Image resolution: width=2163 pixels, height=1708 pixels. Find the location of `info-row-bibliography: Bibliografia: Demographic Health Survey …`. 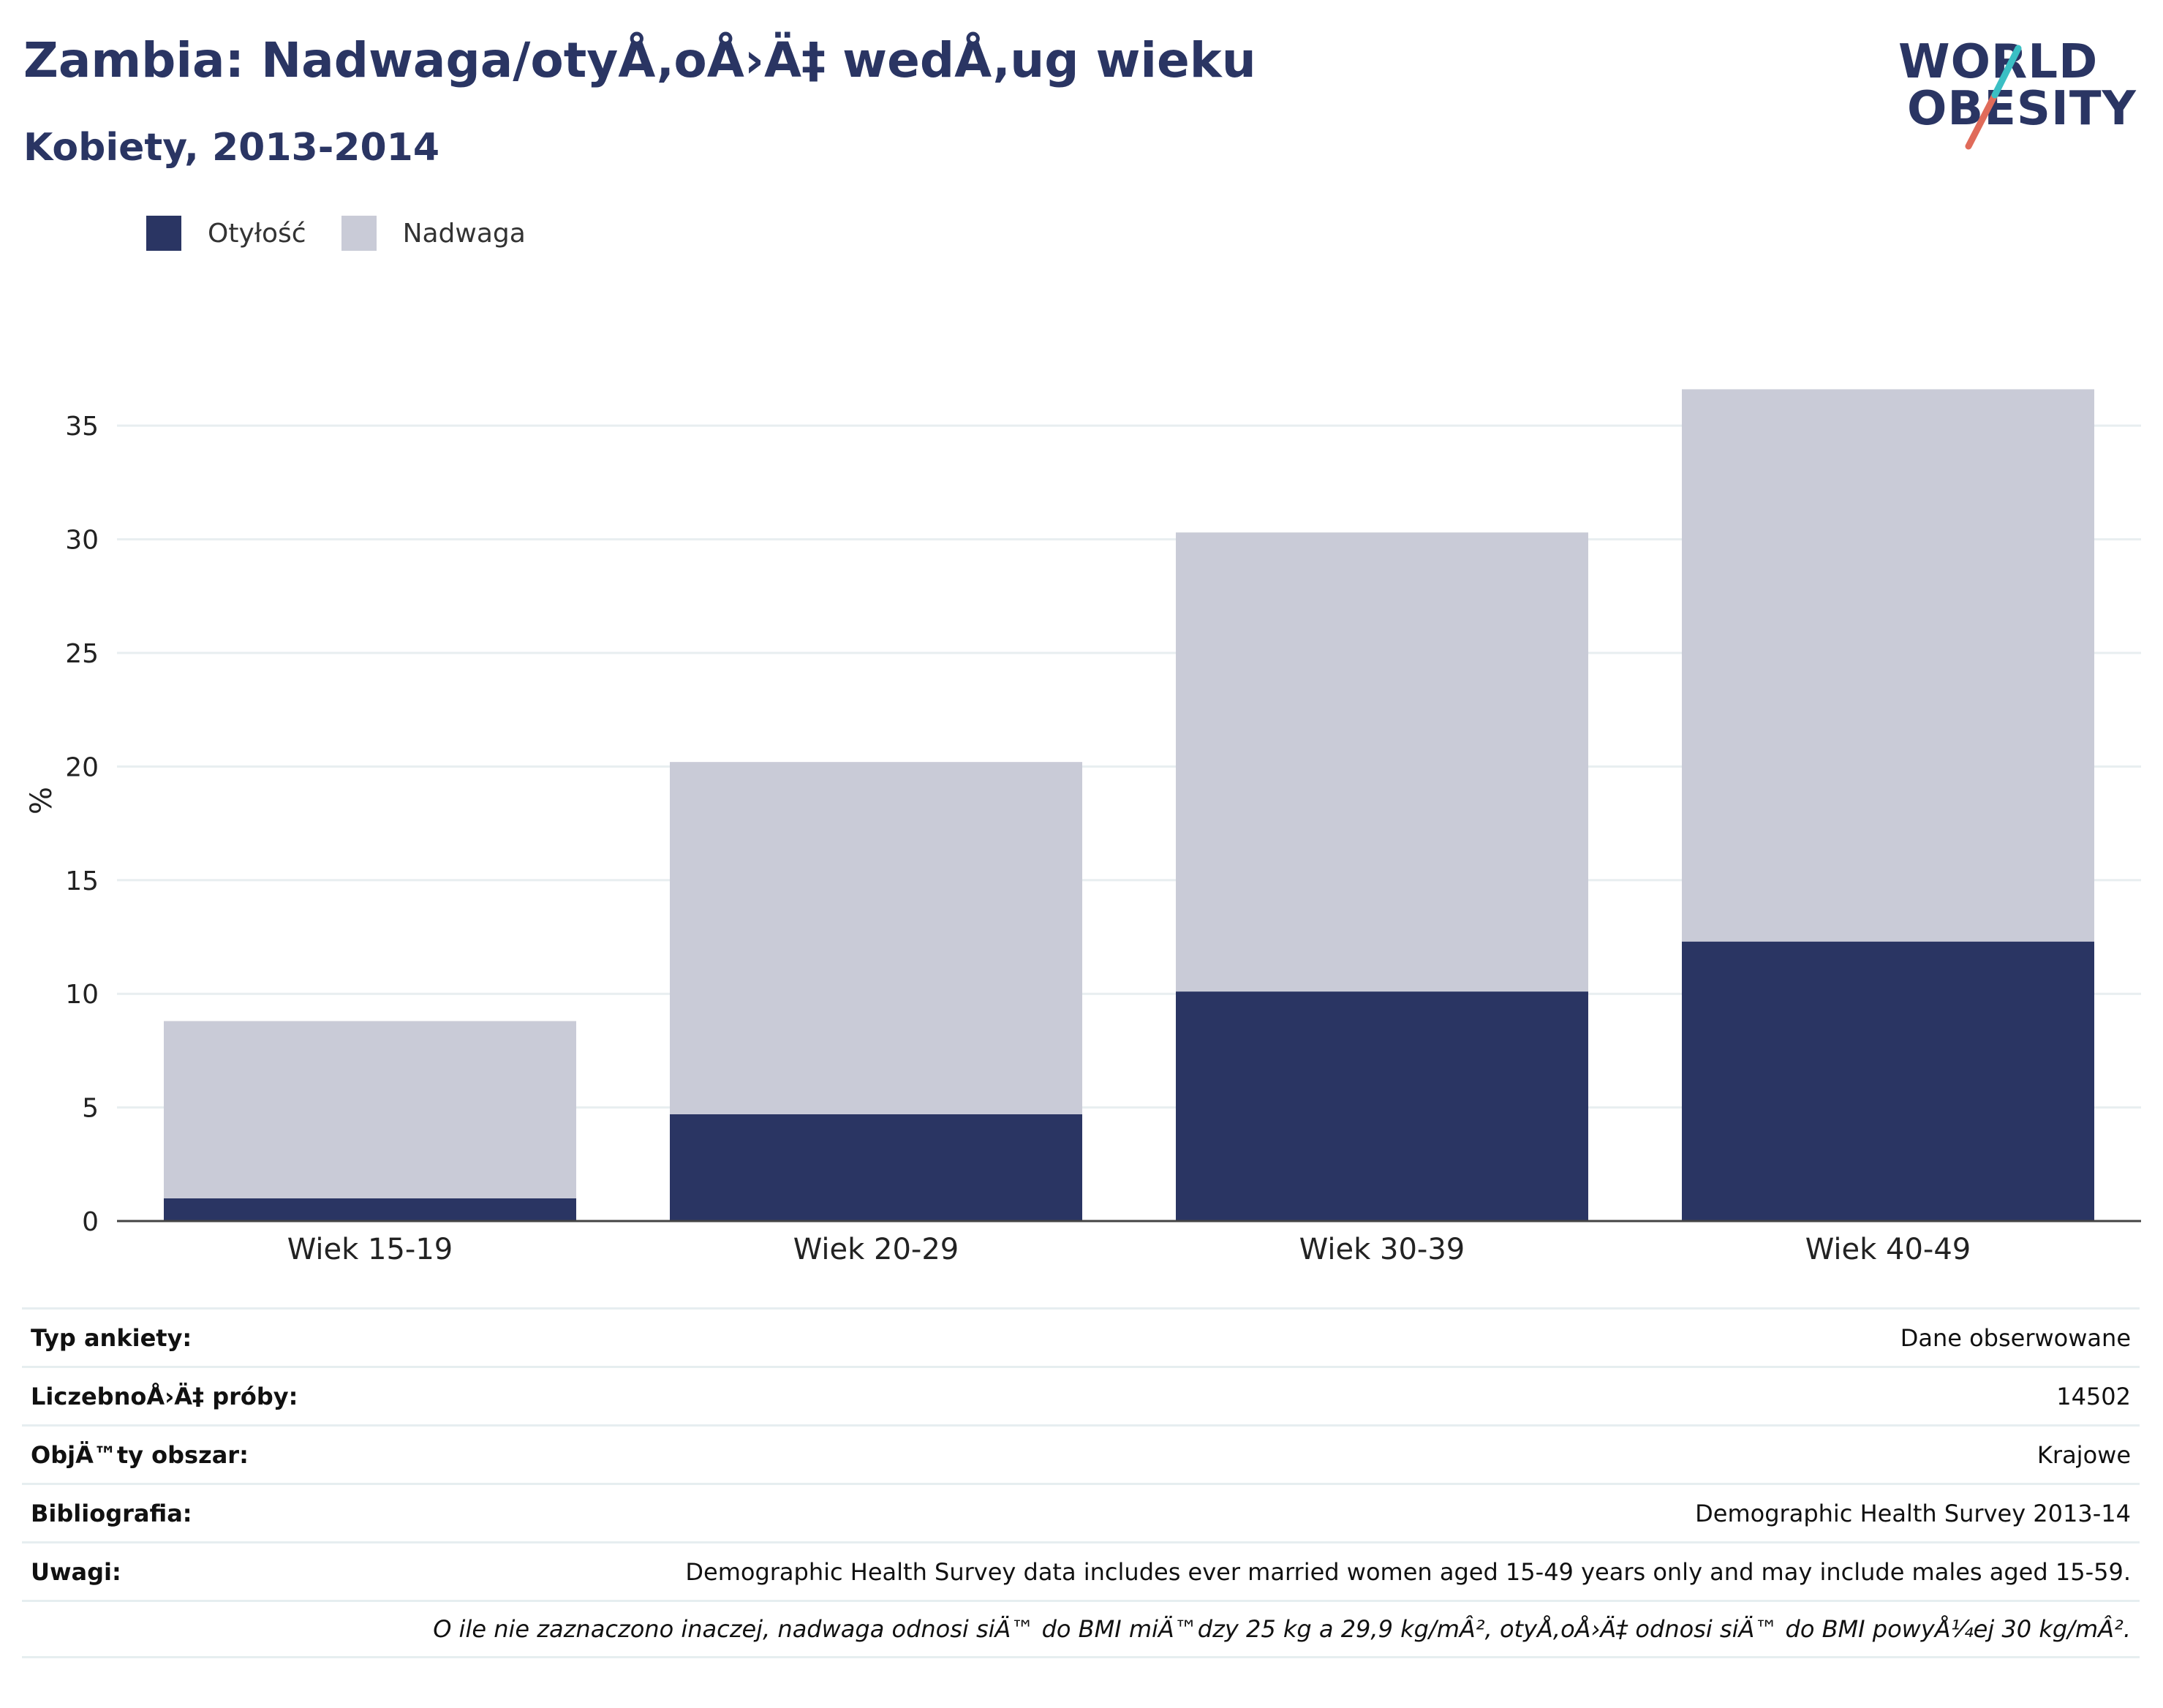

info-row-bibliography: Bibliografia: Demographic Health Survey … is located at coordinates (1081, 1512).